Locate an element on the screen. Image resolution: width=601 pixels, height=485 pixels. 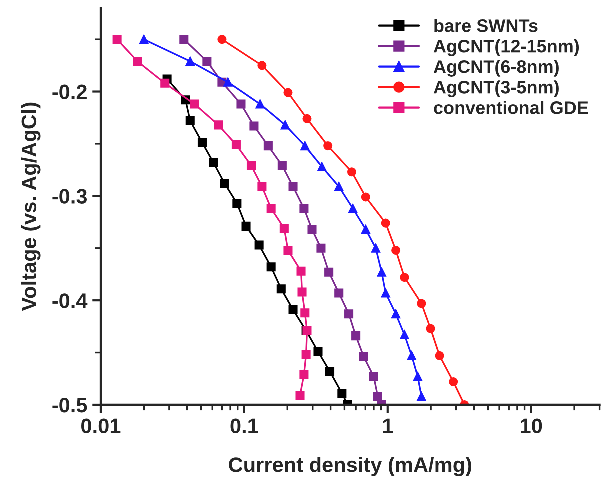
x-tick-label: 0.1 is located at coordinates (244, 426).